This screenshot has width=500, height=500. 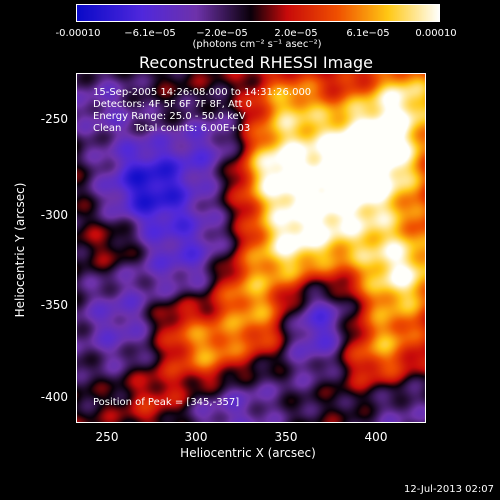 What do you see at coordinates (376, 437) in the screenshot?
I see `x-tick-label: 400` at bounding box center [376, 437].